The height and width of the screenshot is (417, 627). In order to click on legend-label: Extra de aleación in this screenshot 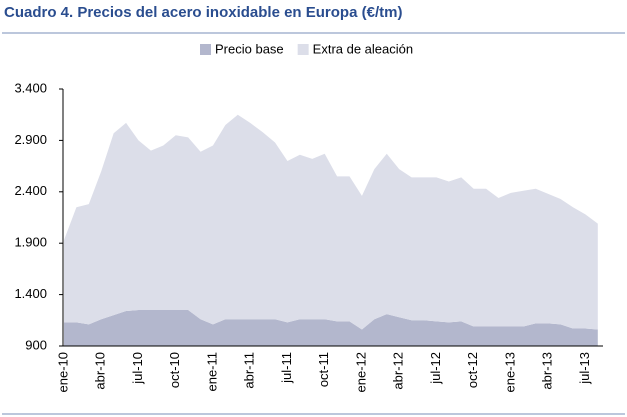, I will do `click(363, 48)`.